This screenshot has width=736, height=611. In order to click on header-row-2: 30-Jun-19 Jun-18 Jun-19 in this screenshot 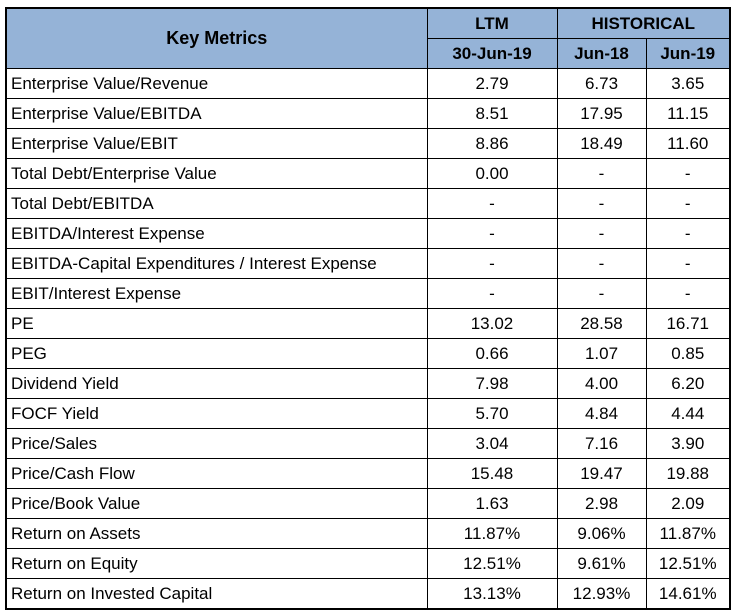, I will do `click(368, 53)`.